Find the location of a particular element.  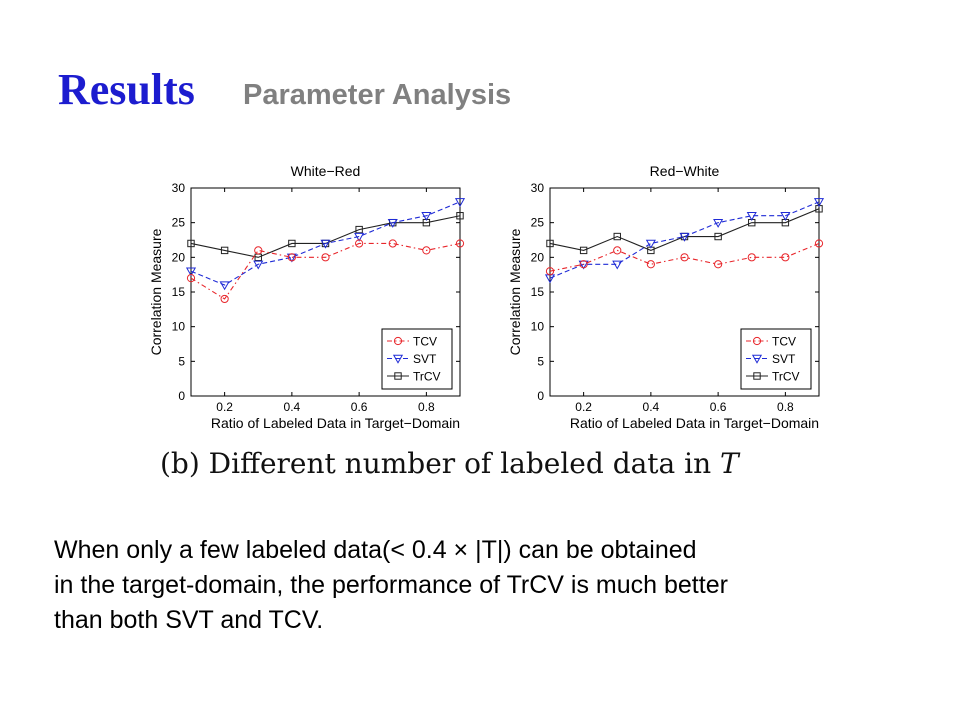

slide-subtitle: Parameter Analysis is located at coordinates (377, 95).